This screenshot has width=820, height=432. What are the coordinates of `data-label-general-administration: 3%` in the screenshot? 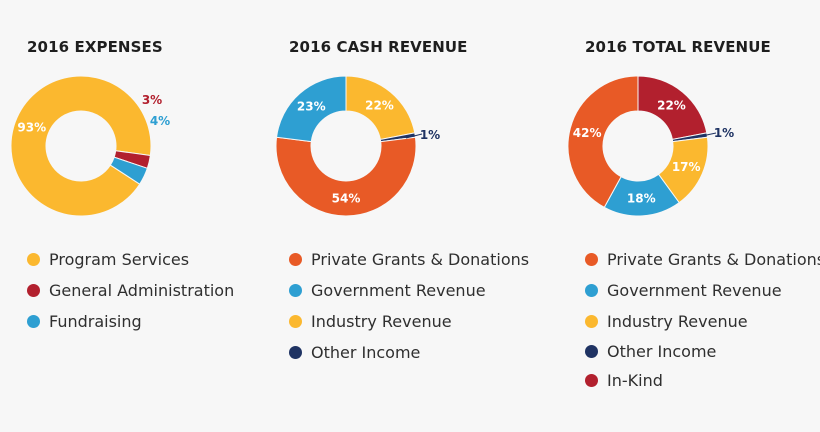 It's located at (152, 100).